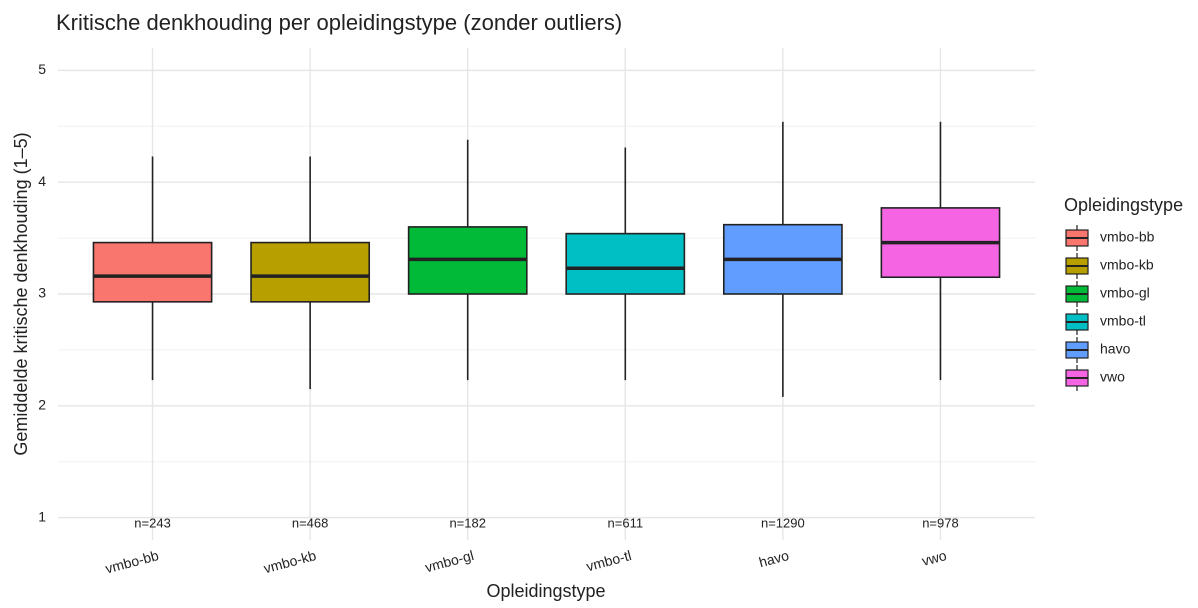 This screenshot has height=608, width=1198. Describe the element at coordinates (1125, 293) in the screenshot. I see `legend-label: vmbo-gl` at that location.